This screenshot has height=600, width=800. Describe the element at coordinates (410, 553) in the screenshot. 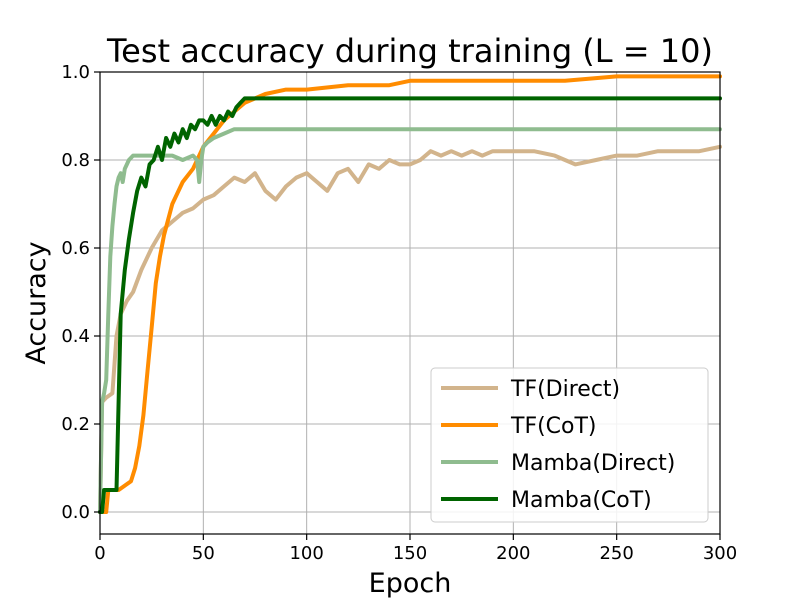

I see `x-tick-label: 150` at that location.